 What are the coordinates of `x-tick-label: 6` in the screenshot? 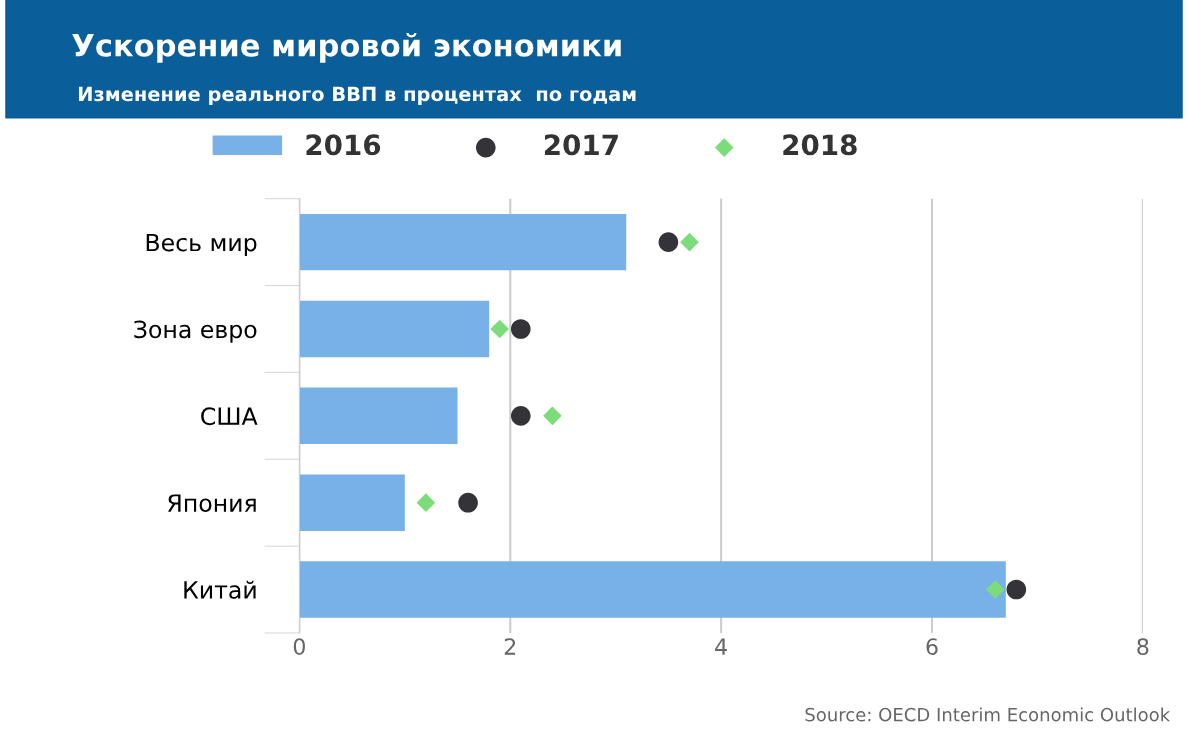 It's located at (932, 647).